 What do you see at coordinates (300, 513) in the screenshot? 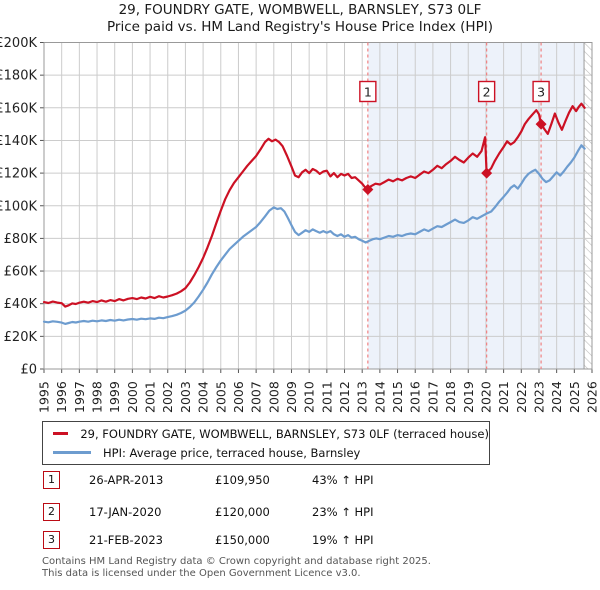
I see `sale-row-2: 2 17-JAN-2020 £120,000 23% ↑ HPI` at bounding box center [300, 513].